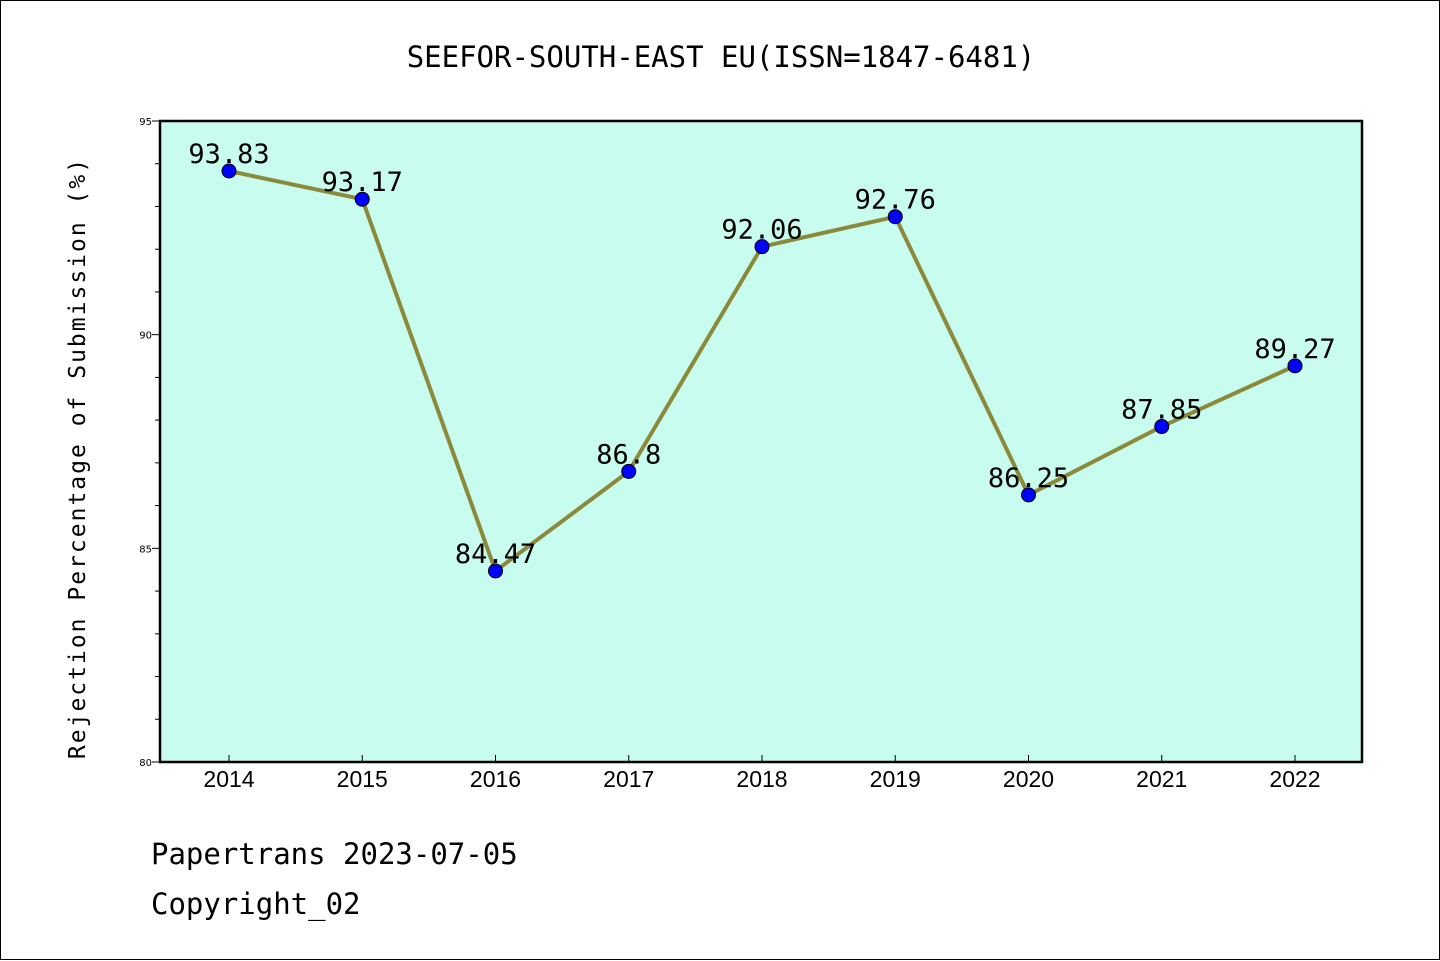  I want to click on x-tick-label: 2022, so click(1294, 779).